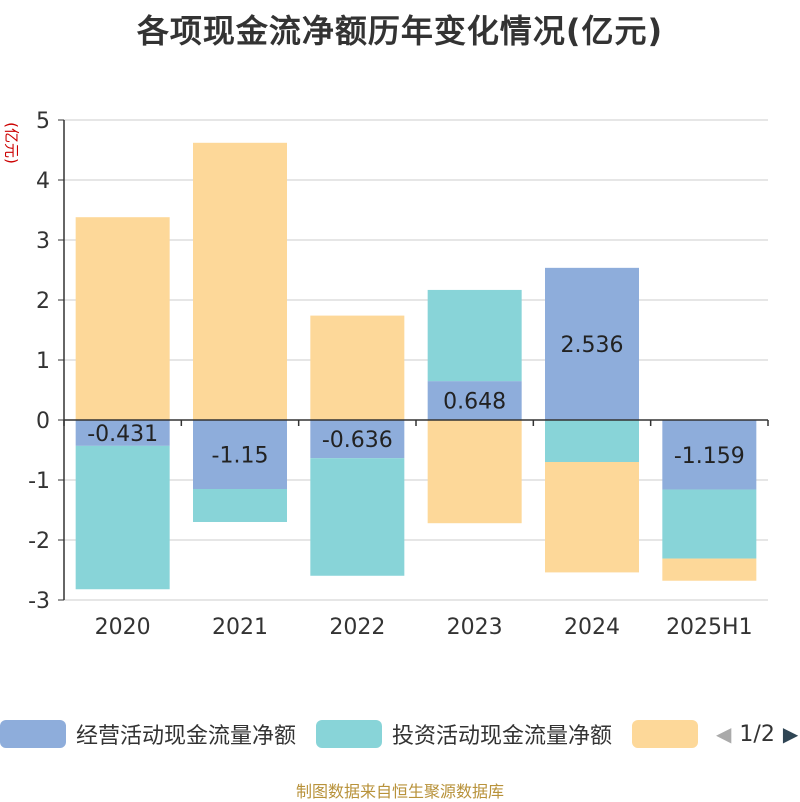 The width and height of the screenshot is (800, 802). I want to click on x-tick-label: 2025H1, so click(709, 627).